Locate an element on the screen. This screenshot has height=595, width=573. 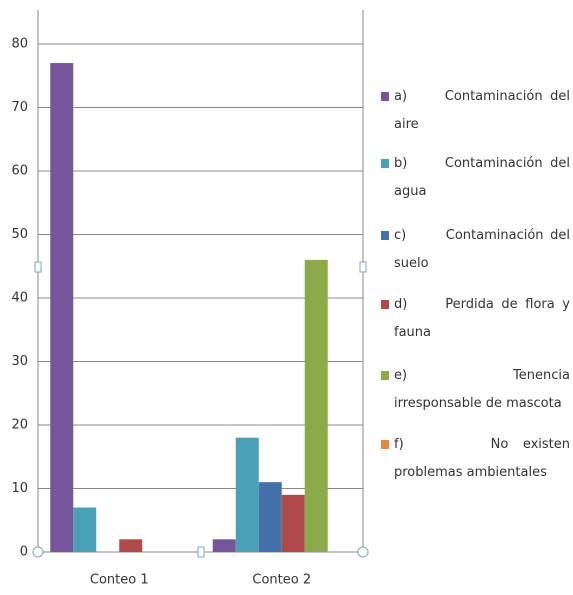
legend-label: b) Contaminación del agua is located at coordinates (482, 177).